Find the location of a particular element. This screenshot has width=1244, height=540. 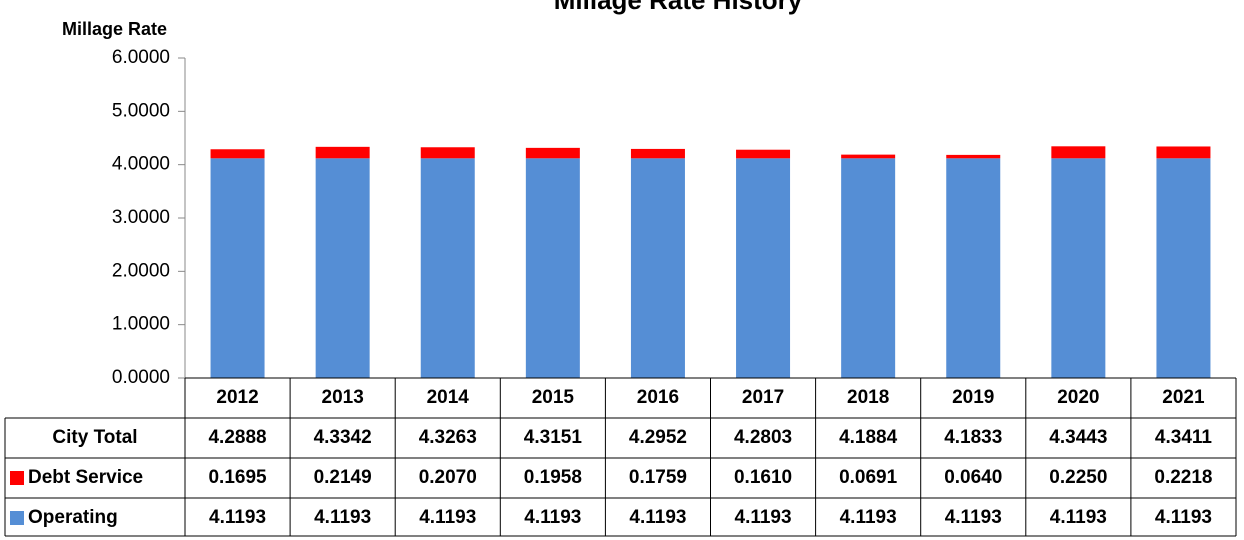

y-tick-label: 6.0000 is located at coordinates (141, 57).